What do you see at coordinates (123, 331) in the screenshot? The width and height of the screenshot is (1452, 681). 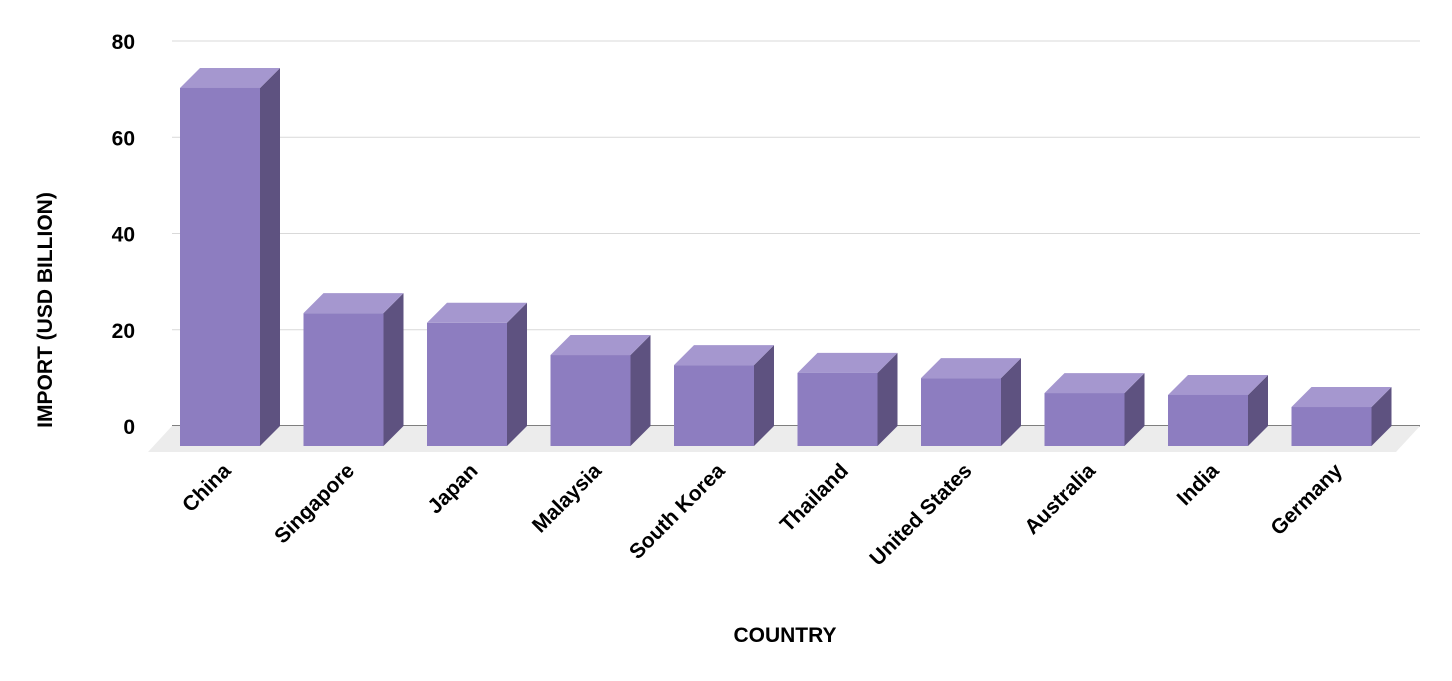 I see `y-tick-label: 20` at bounding box center [123, 331].